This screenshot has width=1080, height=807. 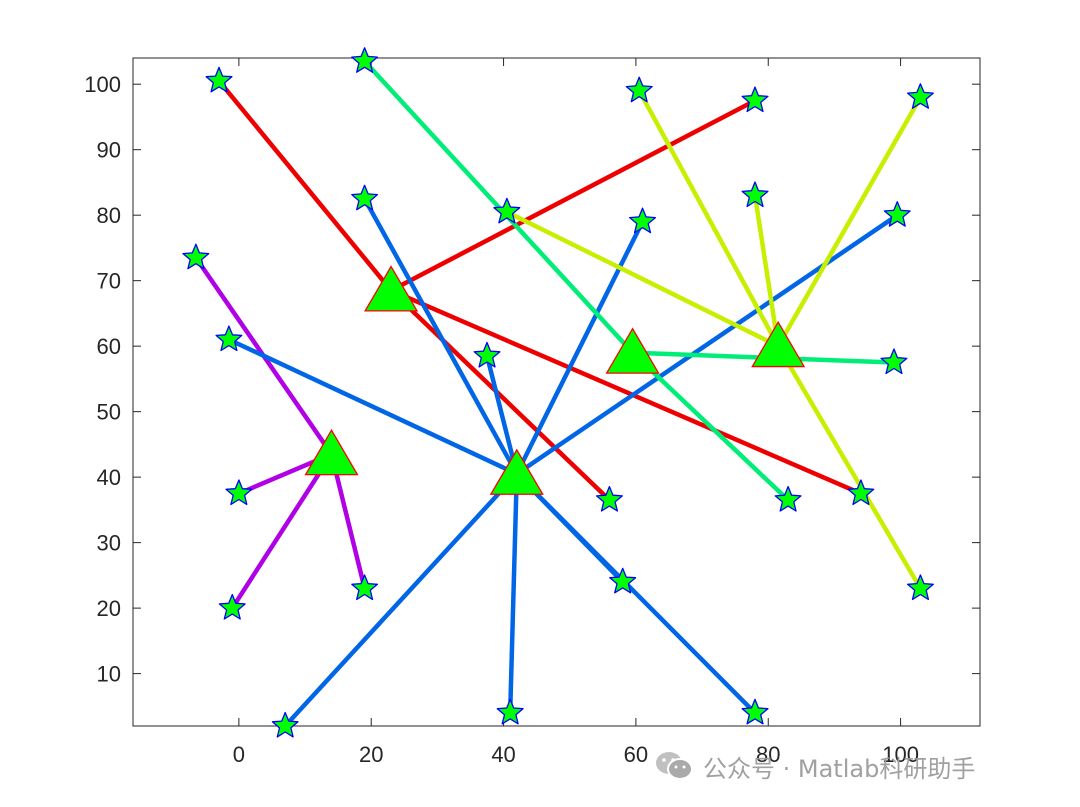 What do you see at coordinates (109, 281) in the screenshot?
I see `y-tick-label: 70` at bounding box center [109, 281].